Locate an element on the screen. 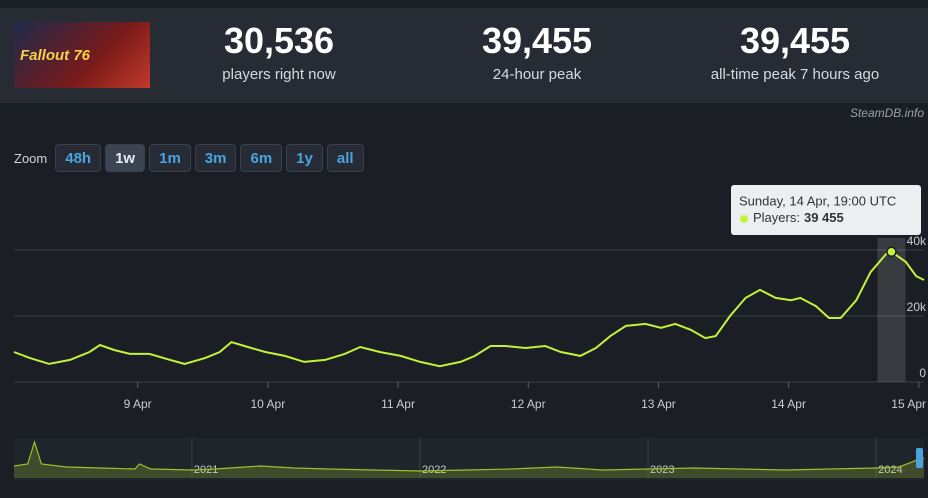  x-tick-label: 9 Apr is located at coordinates (138, 404).